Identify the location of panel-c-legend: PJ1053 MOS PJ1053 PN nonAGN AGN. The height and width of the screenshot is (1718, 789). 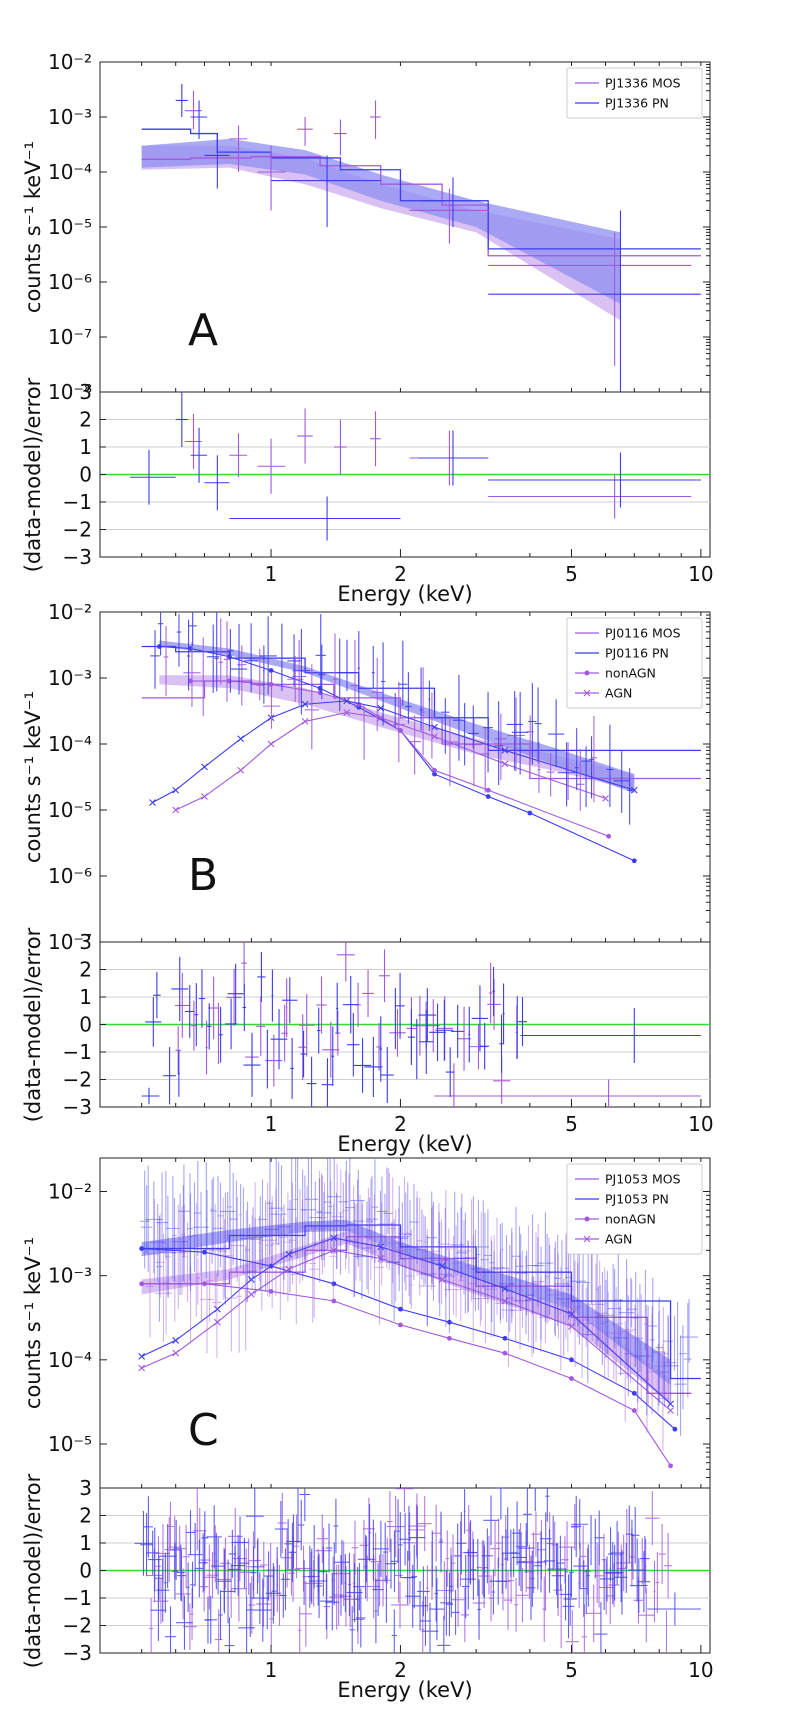
(634, 1209).